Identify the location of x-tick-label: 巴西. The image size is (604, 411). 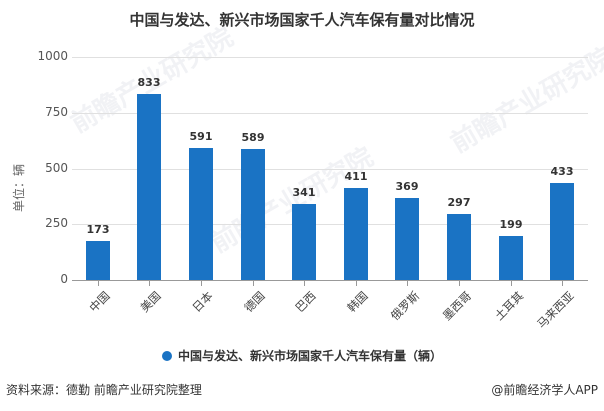
(305, 301).